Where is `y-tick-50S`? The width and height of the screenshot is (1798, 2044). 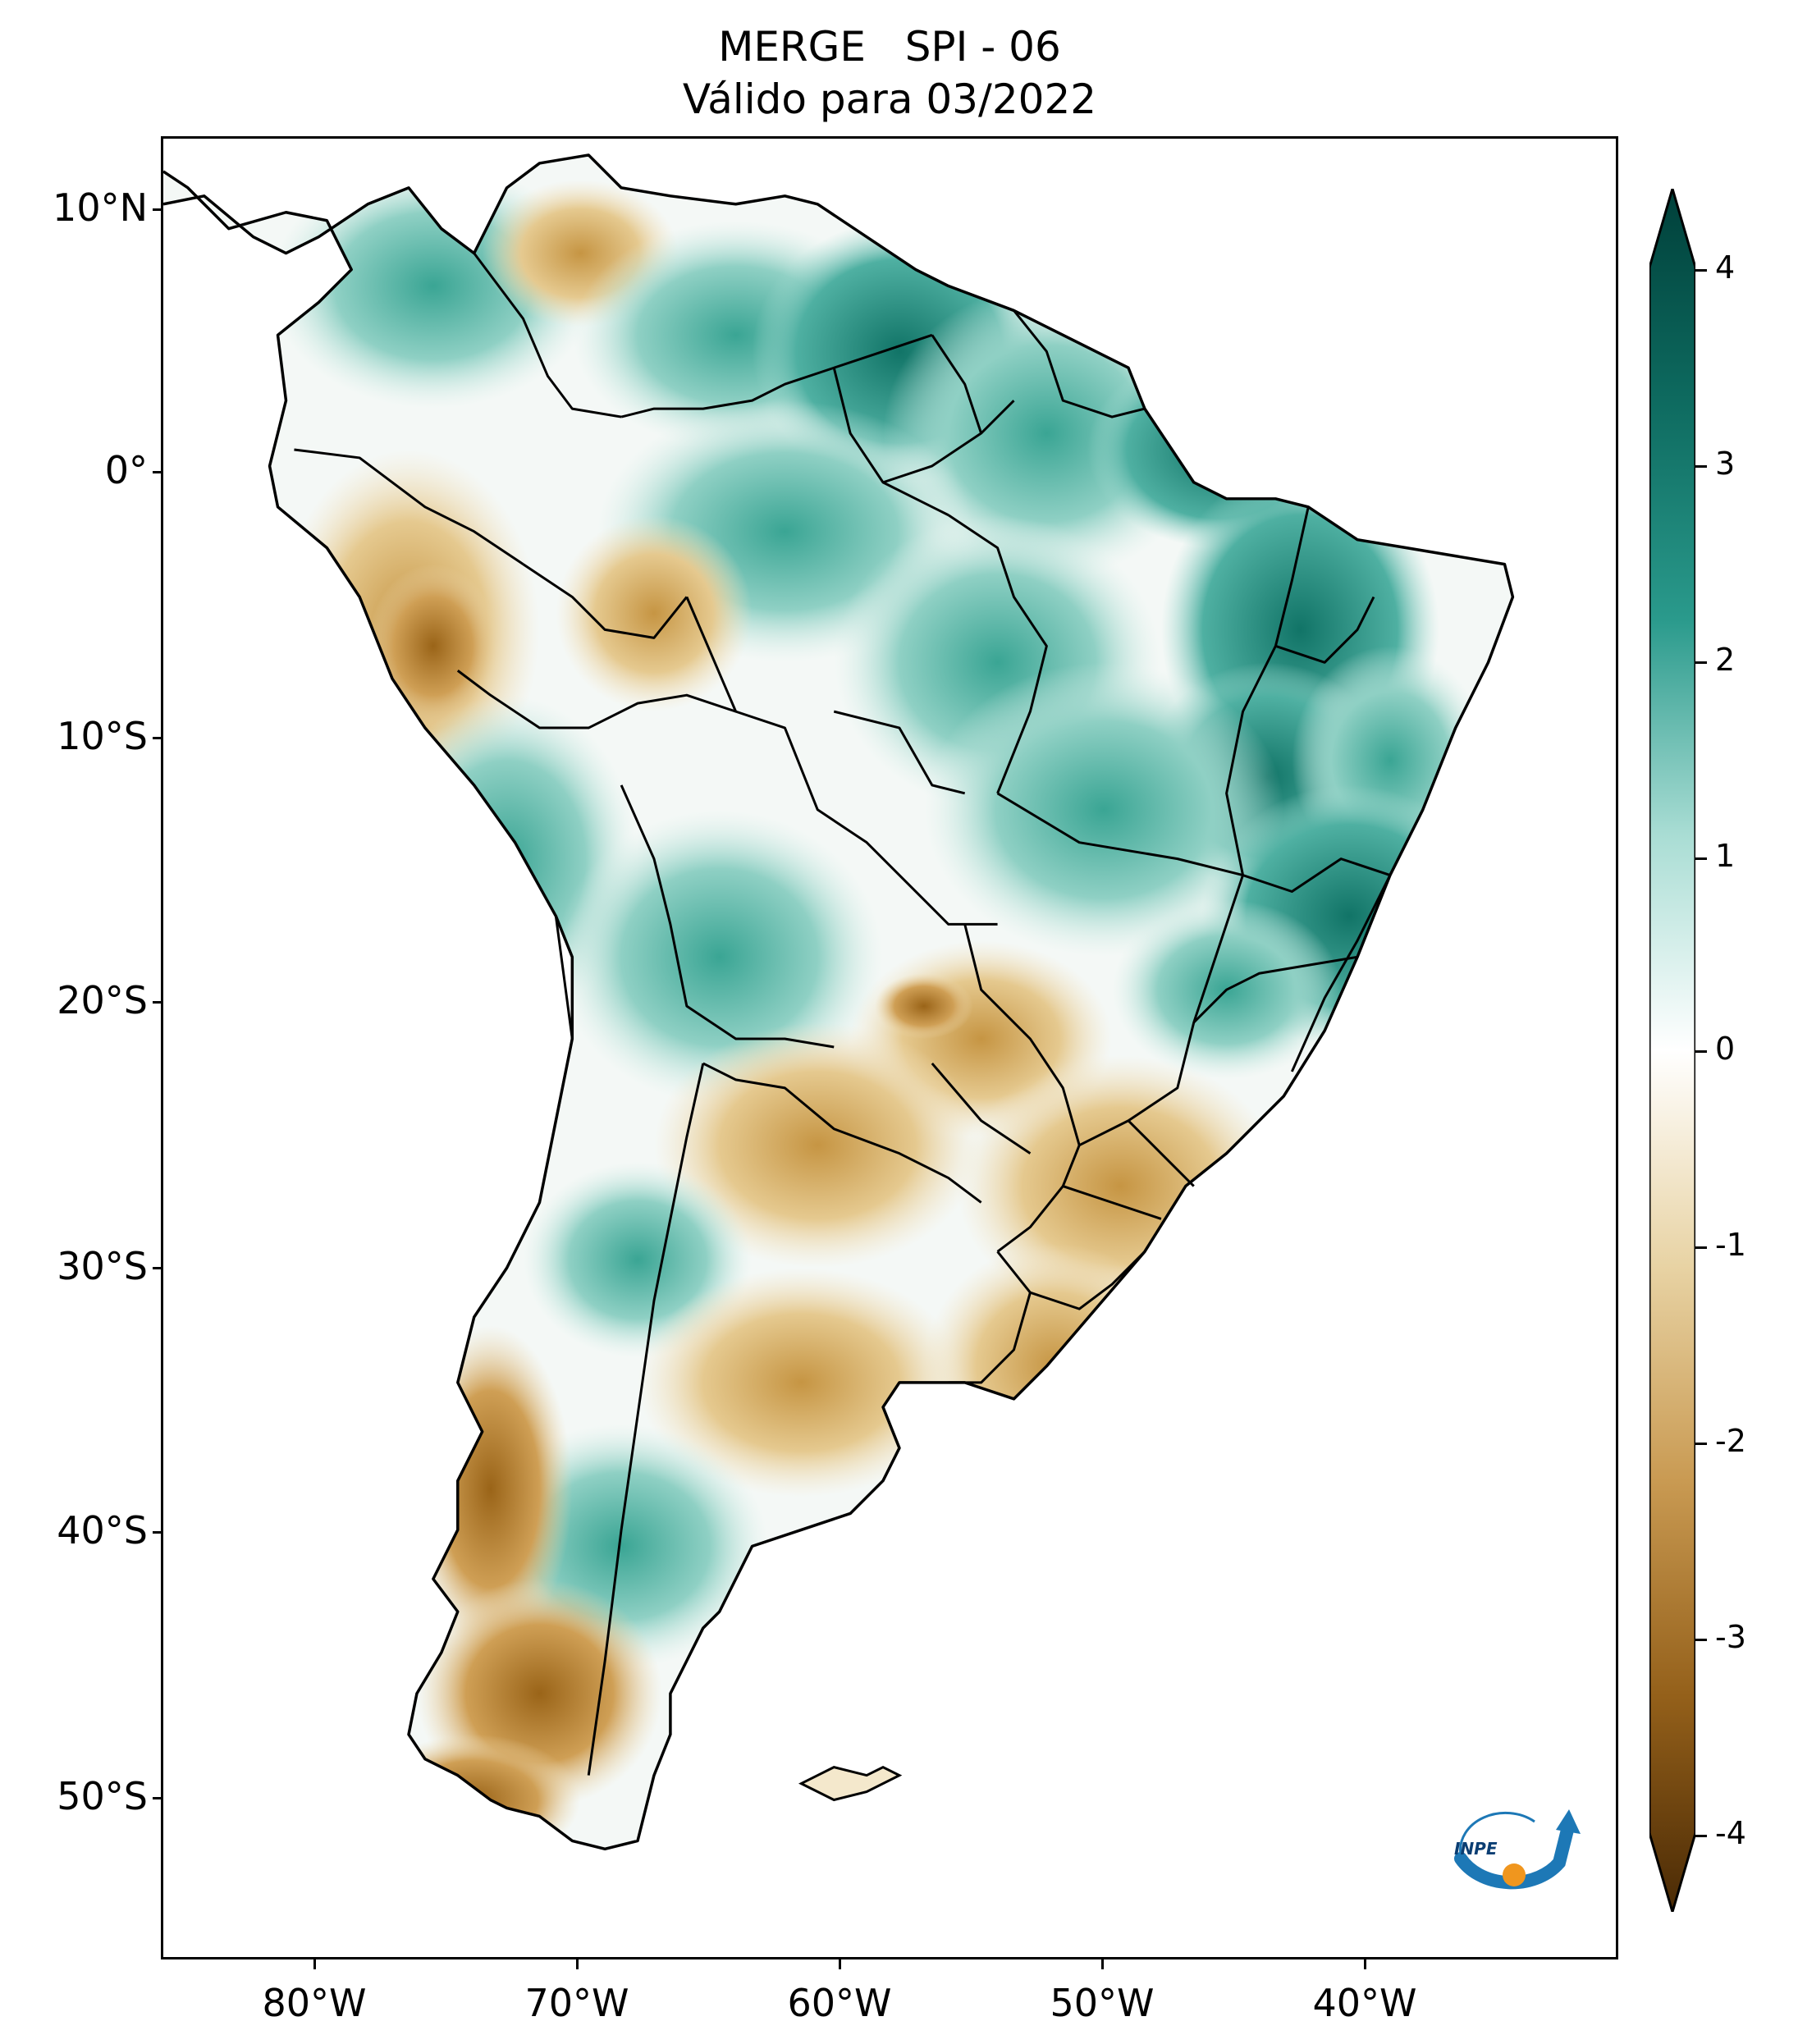
y-tick-50S is located at coordinates (157, 1798).